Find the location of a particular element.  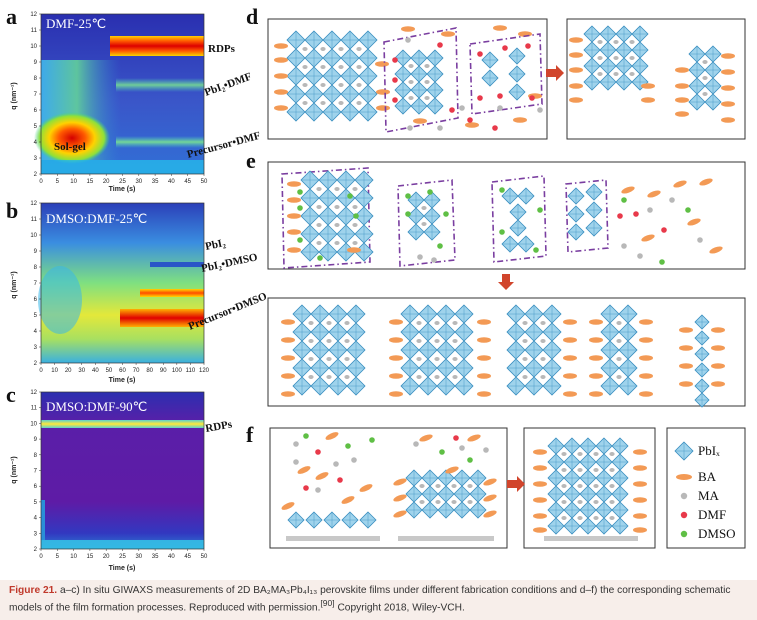

caption-background is located at coordinates (378, 600).